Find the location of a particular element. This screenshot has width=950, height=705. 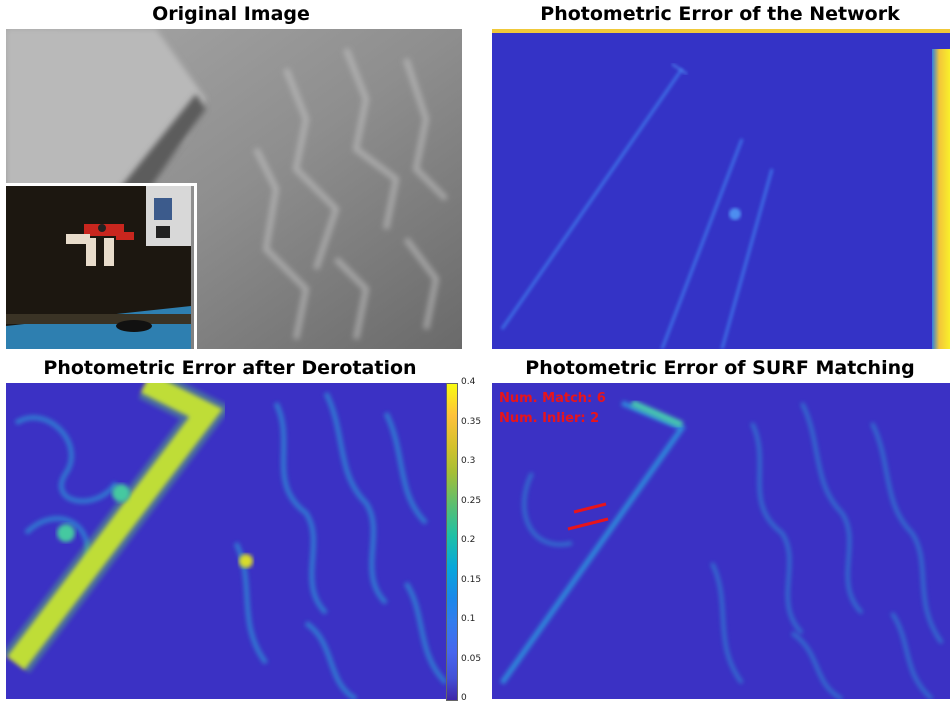

colorbar-tick-label: 0.4 is located at coordinates (468, 382).